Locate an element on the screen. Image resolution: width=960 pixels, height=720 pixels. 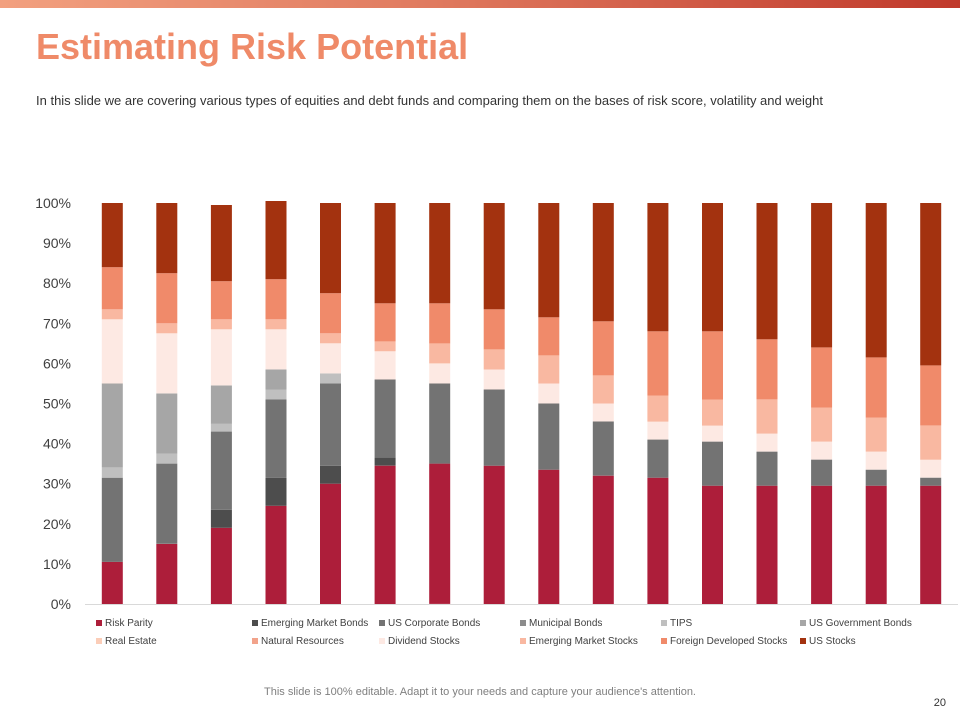
legend-label-risk-parity: Risk Parity is located at coordinates (129, 623).